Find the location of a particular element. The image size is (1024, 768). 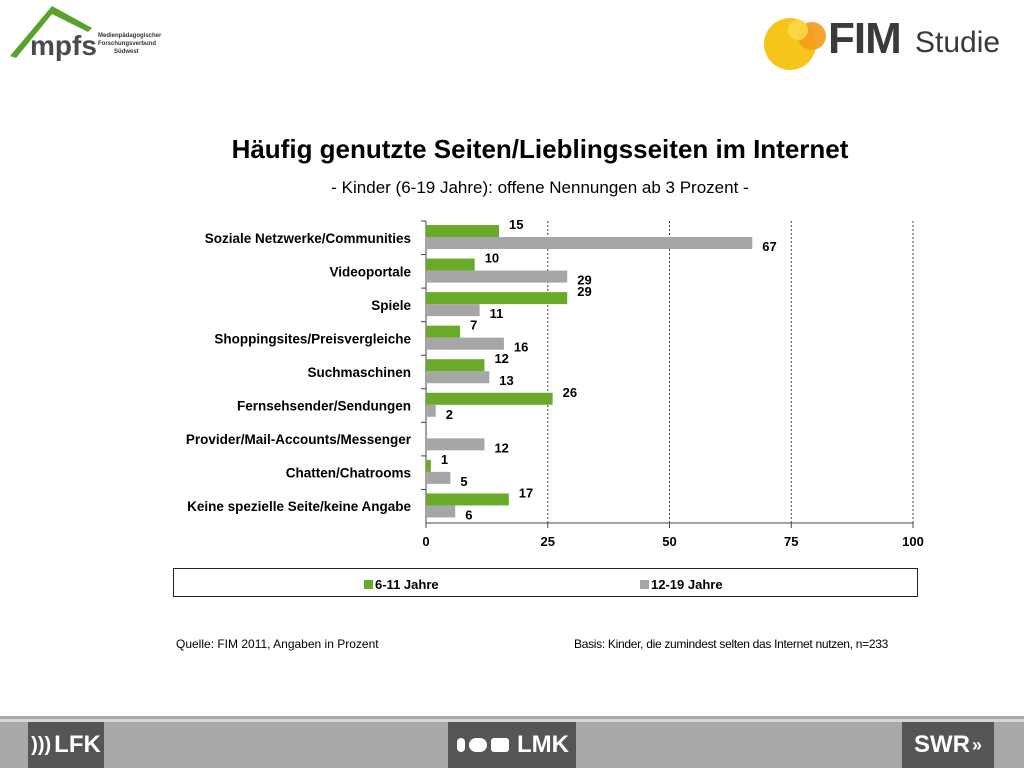

fim-logo-subtext: Studie is located at coordinates (958, 42).